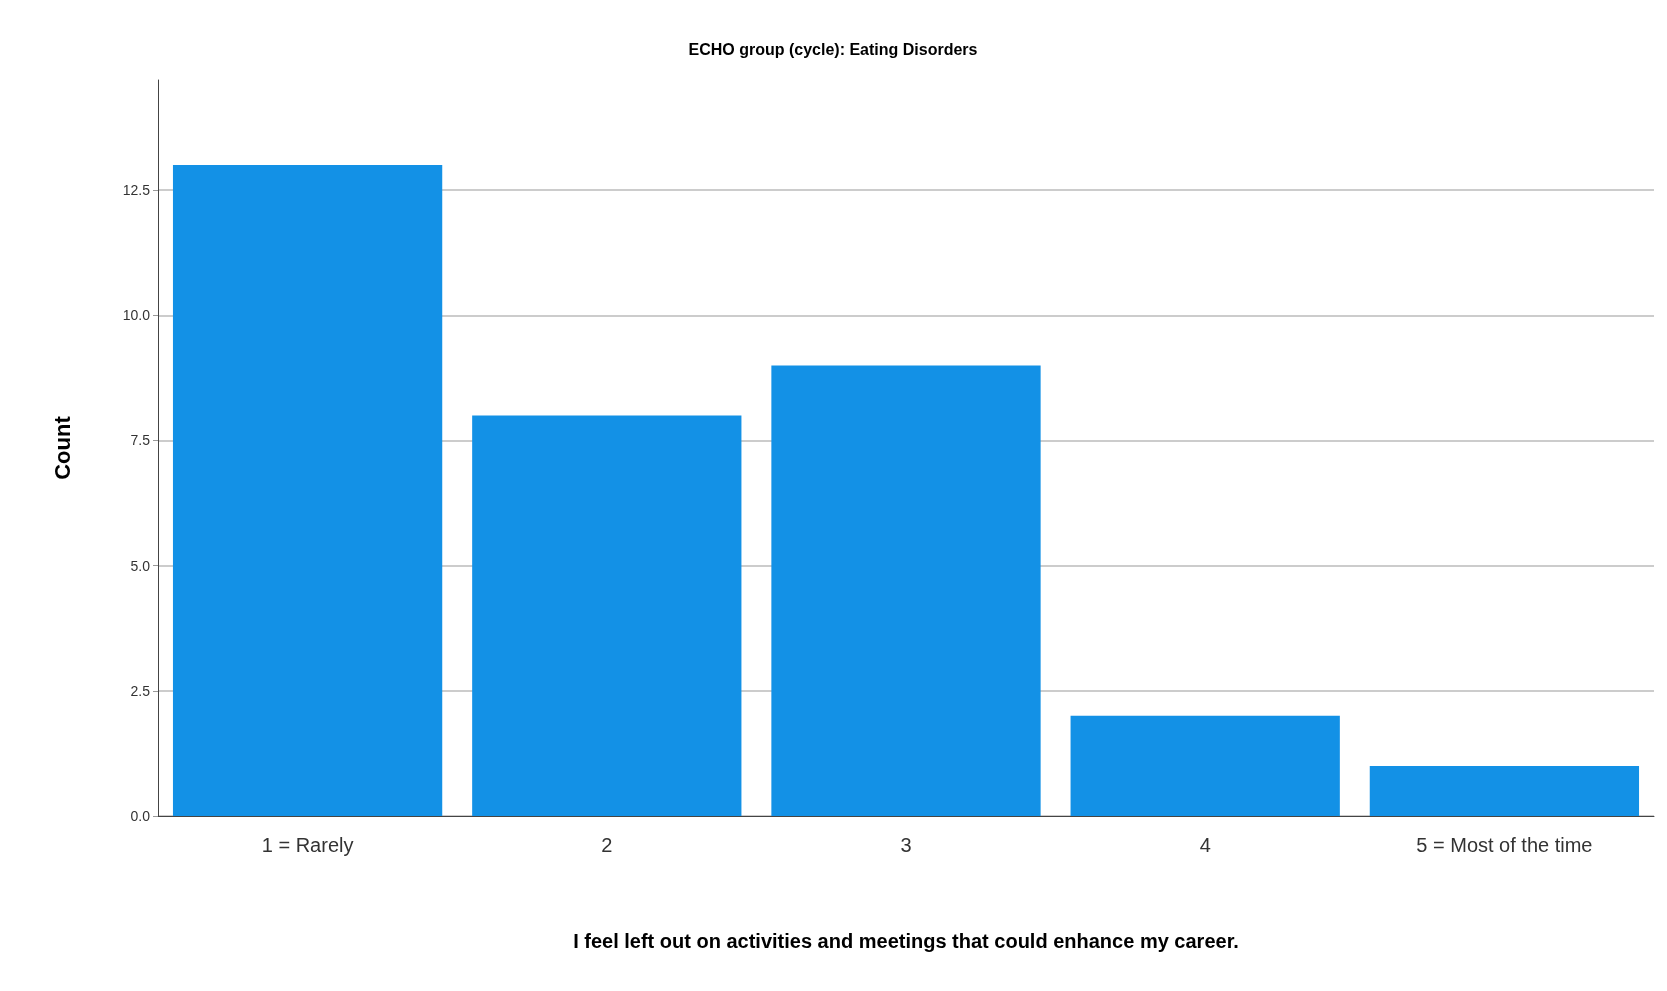 This screenshot has height=991, width=1667. I want to click on y-tick-label: 10.0, so click(136, 315).